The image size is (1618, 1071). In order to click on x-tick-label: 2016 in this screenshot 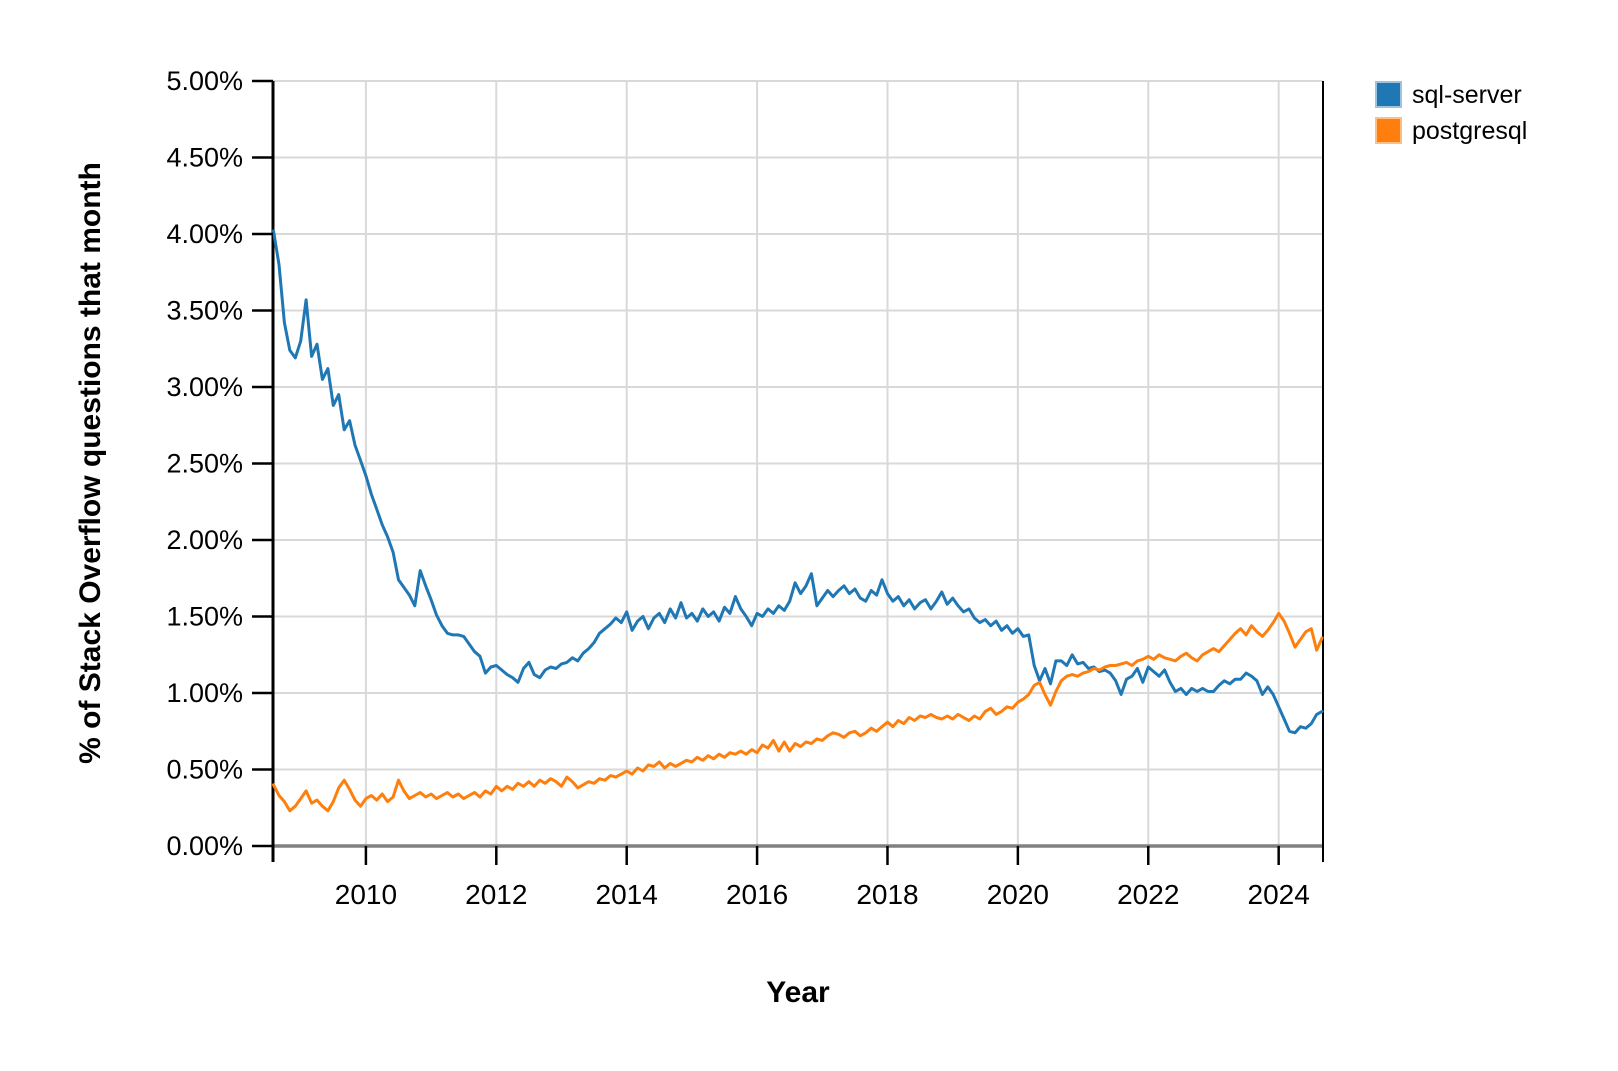, I will do `click(757, 894)`.